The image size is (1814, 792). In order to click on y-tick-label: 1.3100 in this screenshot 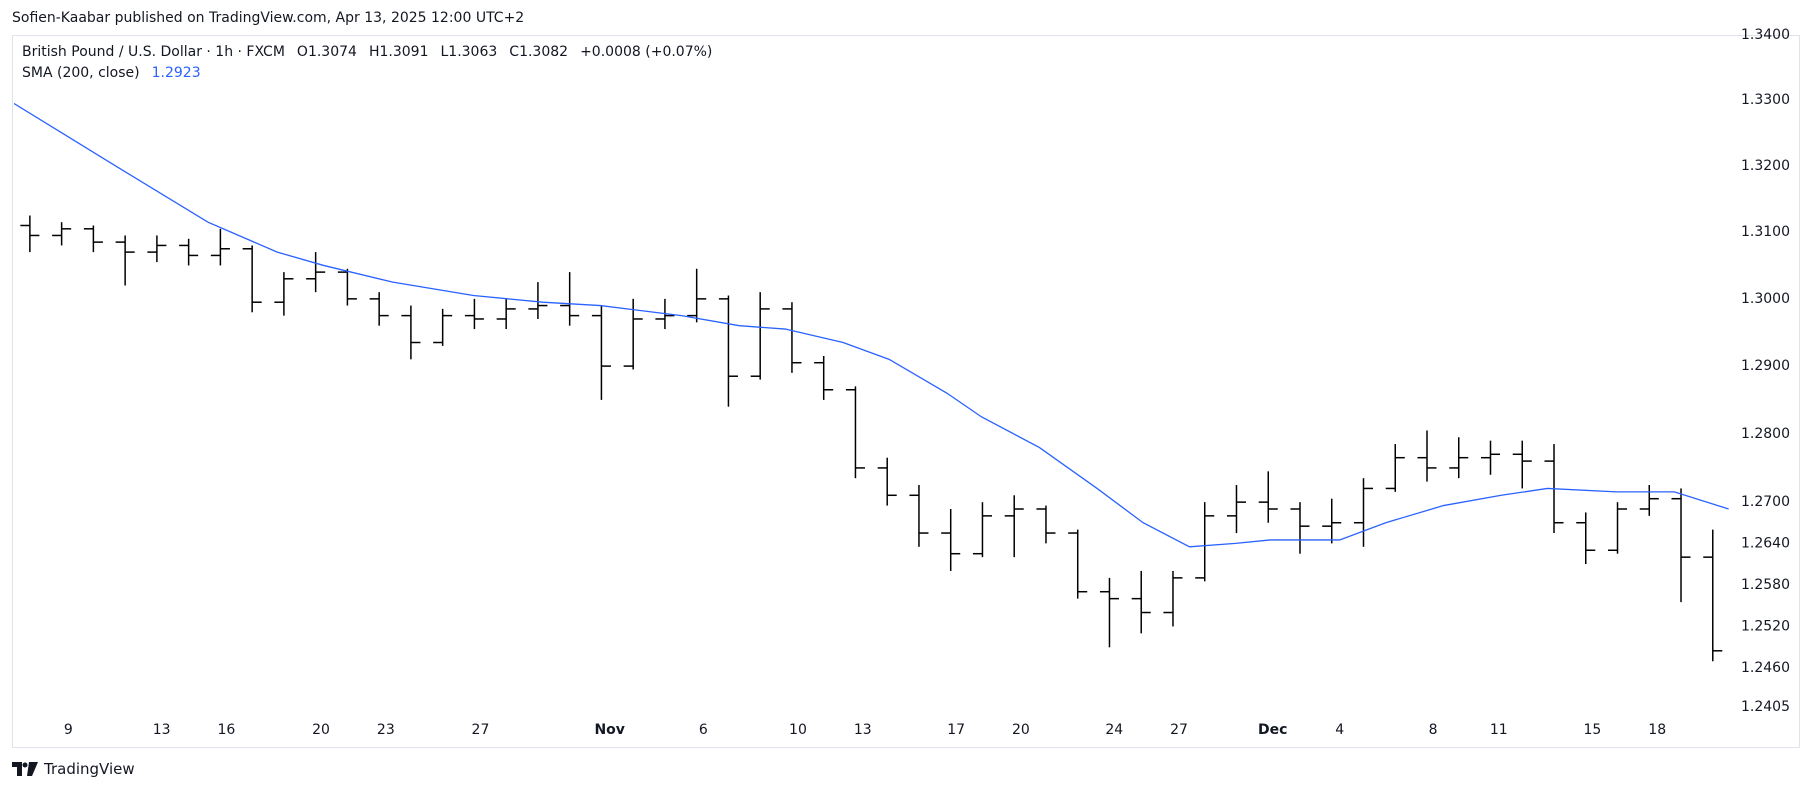, I will do `click(1765, 232)`.